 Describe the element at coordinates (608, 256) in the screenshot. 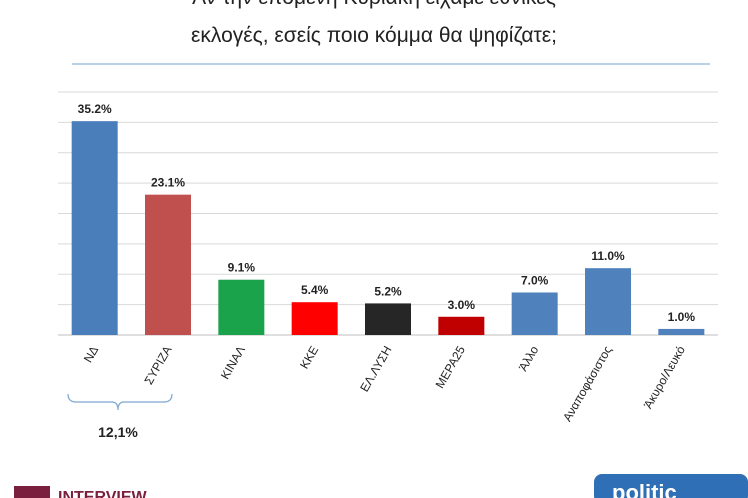

I see `value-label: 11.0%` at that location.